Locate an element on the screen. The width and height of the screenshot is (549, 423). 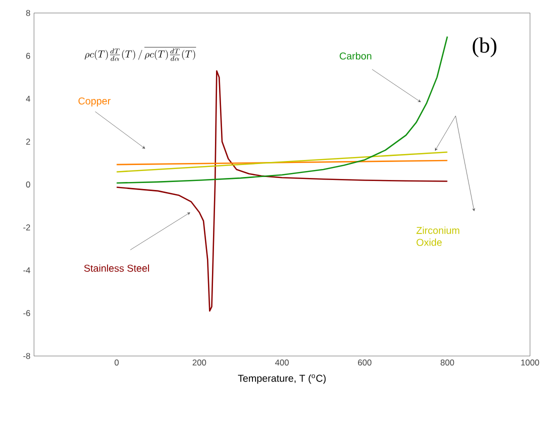
x-tick-label: 200 is located at coordinates (199, 363).